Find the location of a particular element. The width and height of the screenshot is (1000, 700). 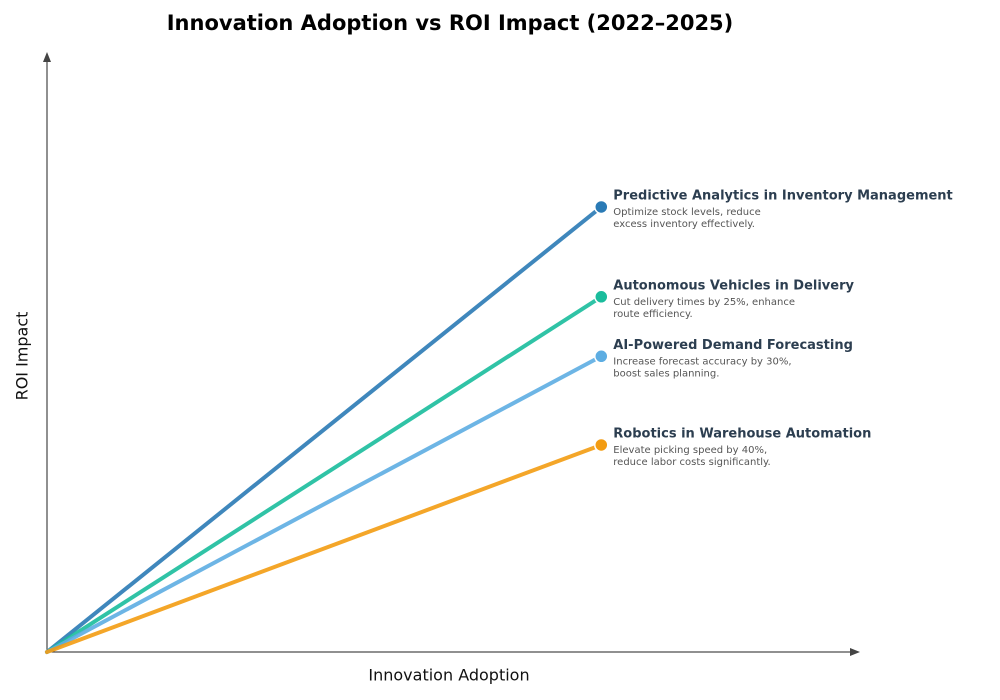

series-description: route efficiency. is located at coordinates (652, 314).